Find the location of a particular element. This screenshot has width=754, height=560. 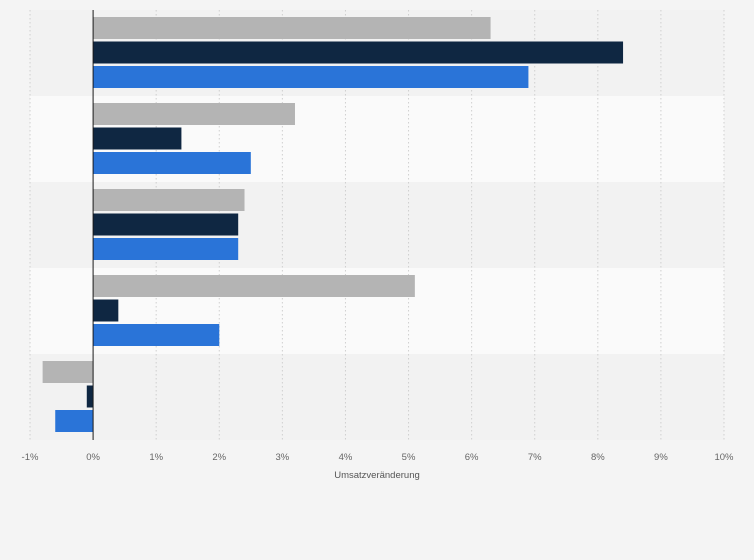

x-tick-label: 1% is located at coordinates (156, 457).